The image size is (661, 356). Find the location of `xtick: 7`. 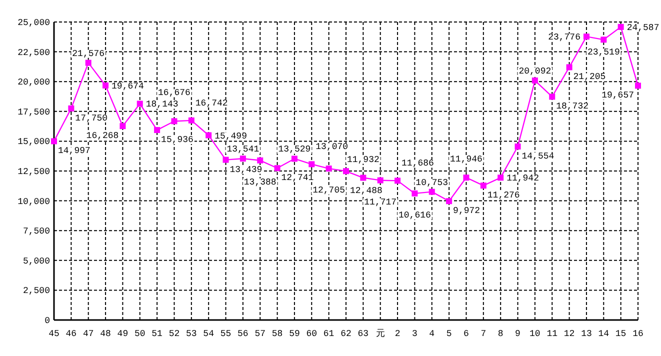

xtick: 7 is located at coordinates (483, 334).